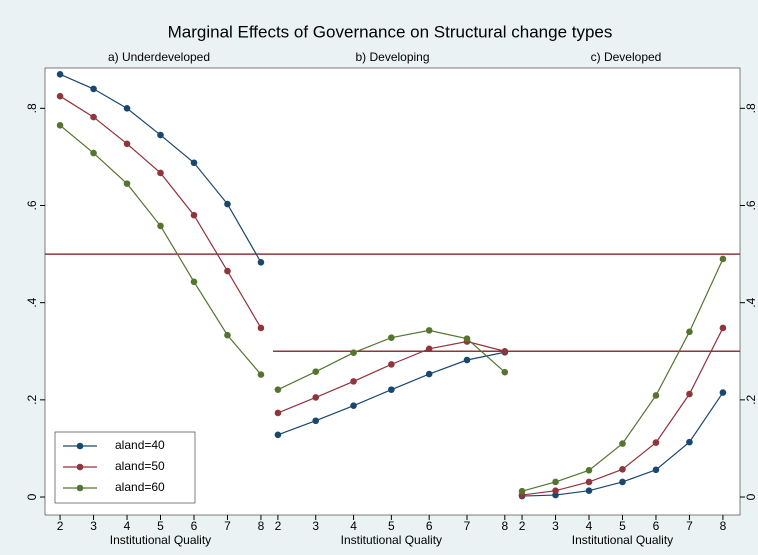  What do you see at coordinates (140, 445) in the screenshot?
I see `legend-label: aland=40` at bounding box center [140, 445].